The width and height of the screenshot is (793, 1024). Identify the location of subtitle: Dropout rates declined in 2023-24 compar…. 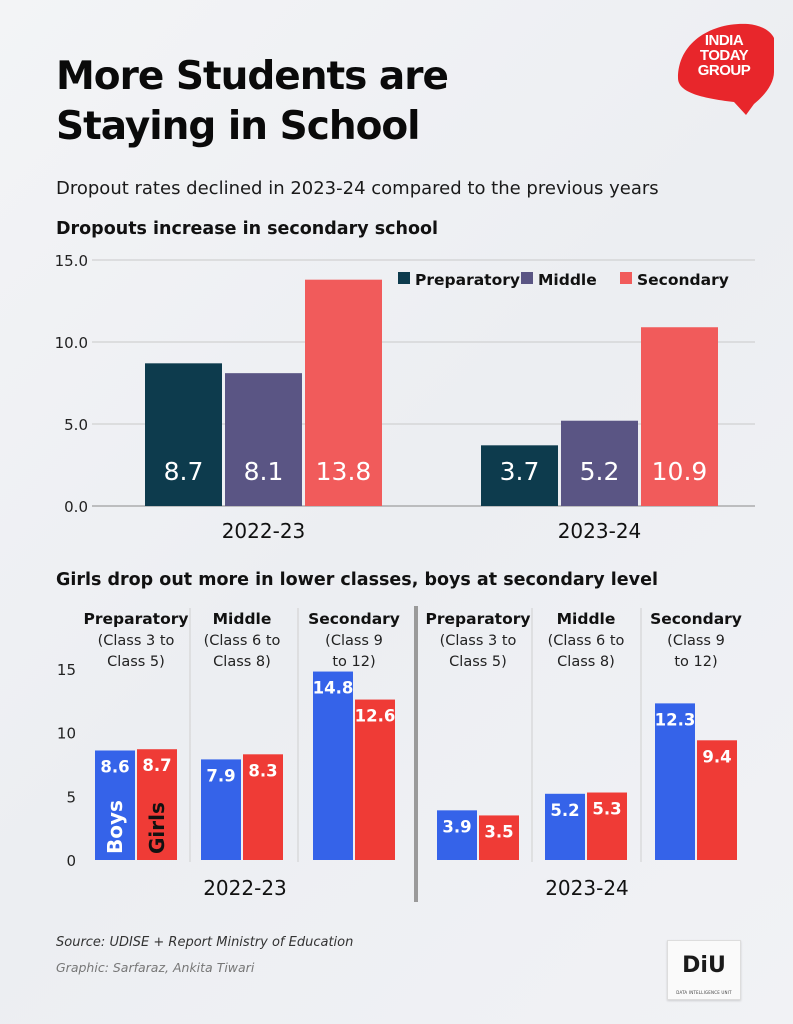
(357, 188).